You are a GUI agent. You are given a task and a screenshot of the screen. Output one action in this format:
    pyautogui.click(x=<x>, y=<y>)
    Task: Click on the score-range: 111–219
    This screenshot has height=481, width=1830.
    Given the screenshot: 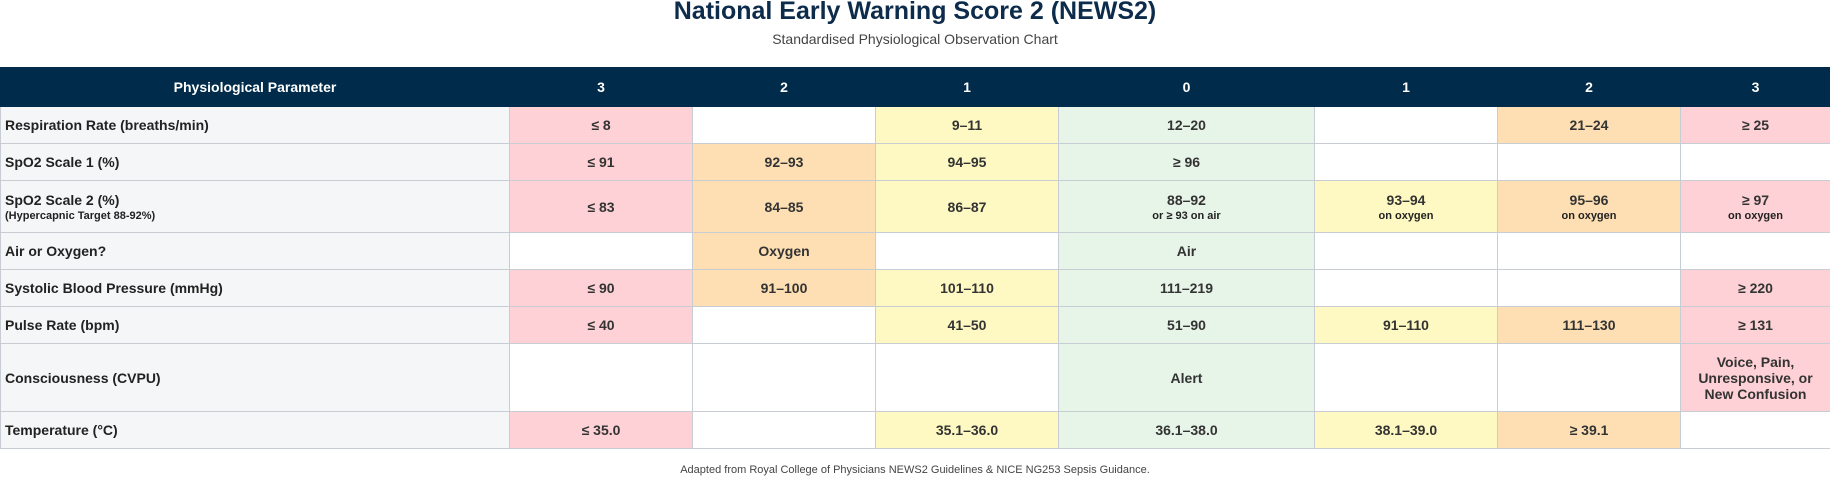 What is the action you would take?
    pyautogui.click(x=1186, y=288)
    